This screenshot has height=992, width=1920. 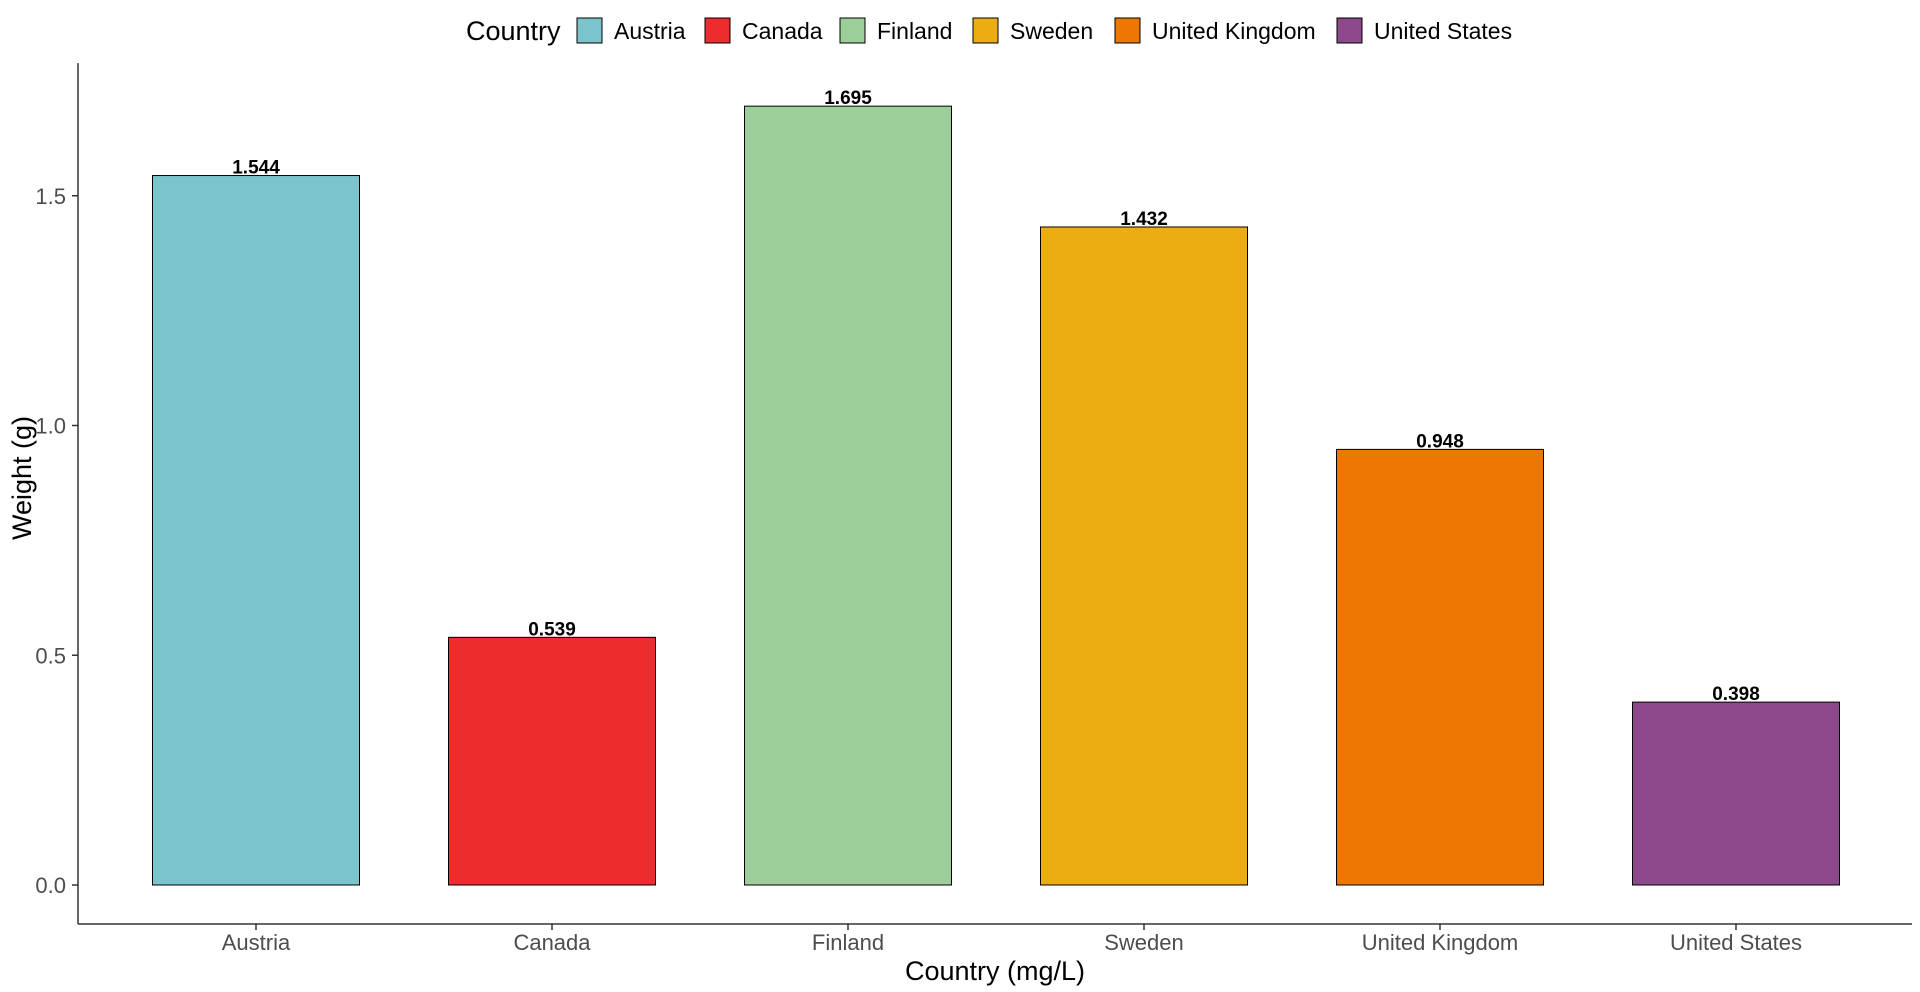 I want to click on legend-entry-canada: Canada, so click(x=763, y=30).